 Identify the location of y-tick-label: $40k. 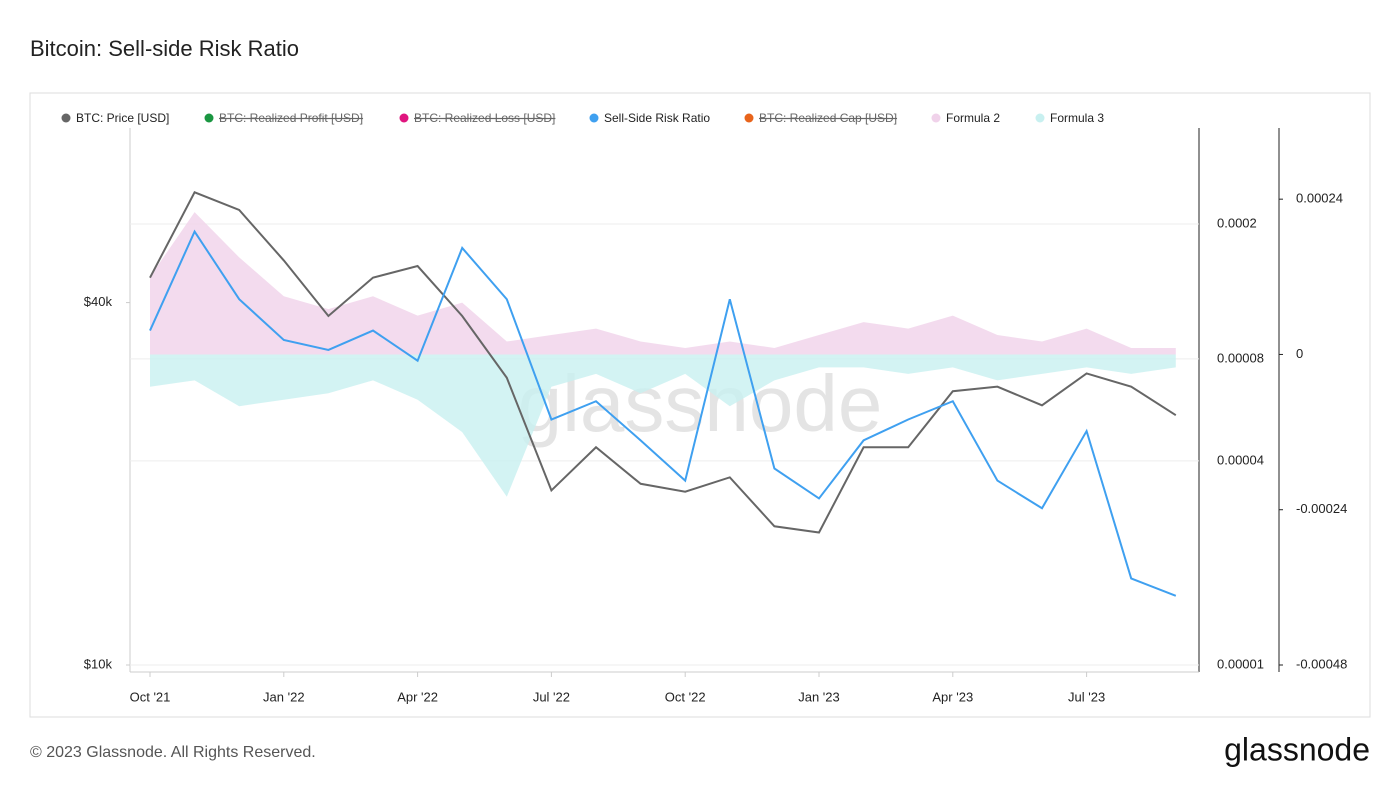
(98, 301).